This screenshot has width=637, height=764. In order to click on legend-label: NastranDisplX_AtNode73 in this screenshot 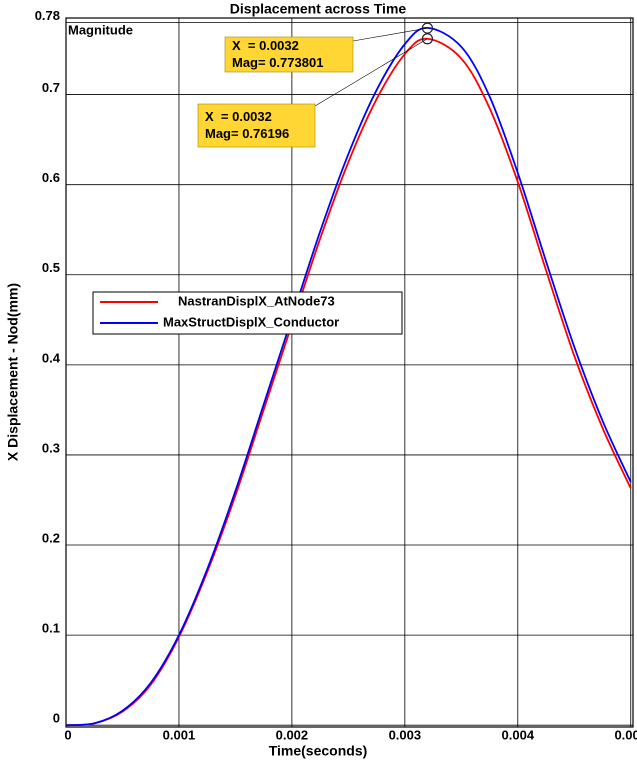, I will do `click(256, 300)`.